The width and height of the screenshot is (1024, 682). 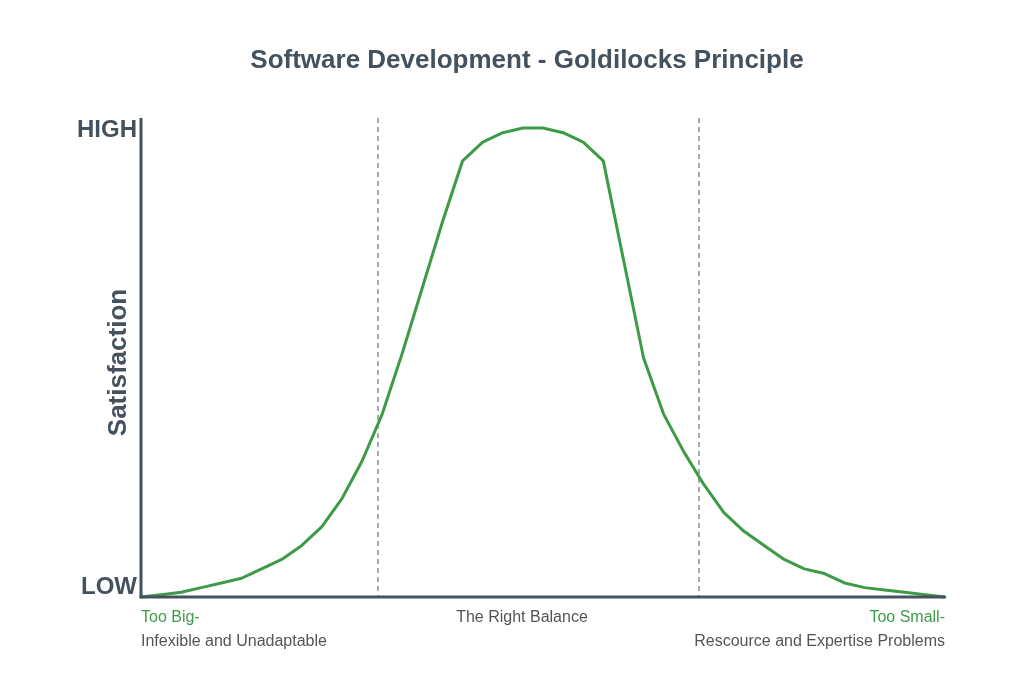 What do you see at coordinates (527, 59) in the screenshot?
I see `chart-title: Software Development - Goldilocks Principle` at bounding box center [527, 59].